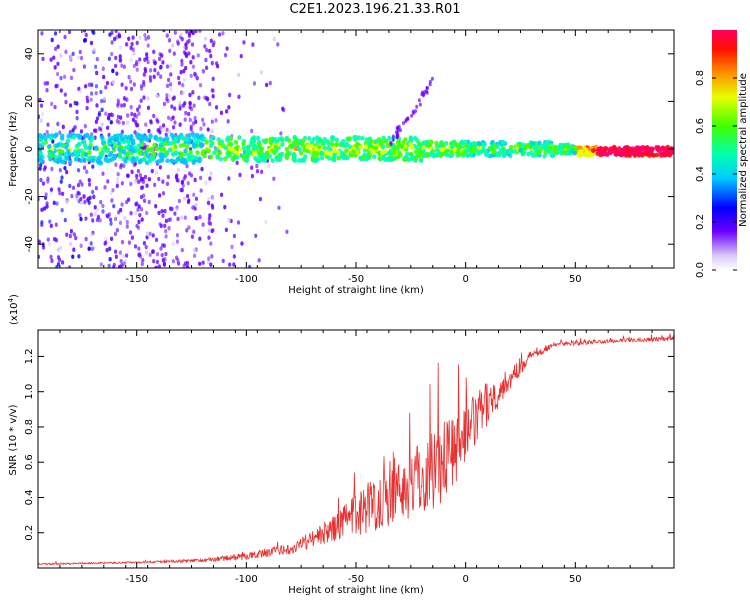  Describe the element at coordinates (465, 279) in the screenshot. I see `x-tick-label: 0` at that location.